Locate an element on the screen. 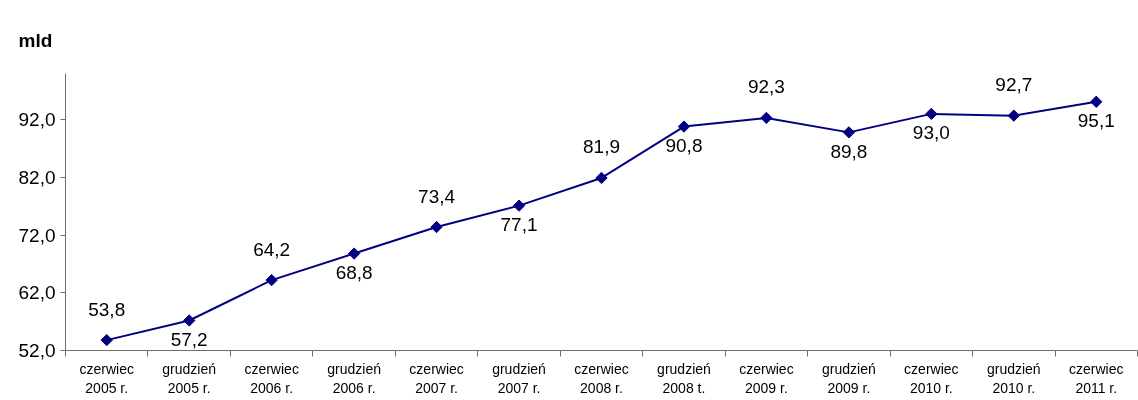 The height and width of the screenshot is (400, 1138). x-tick-label: grudzień 2005 r. is located at coordinates (189, 378).